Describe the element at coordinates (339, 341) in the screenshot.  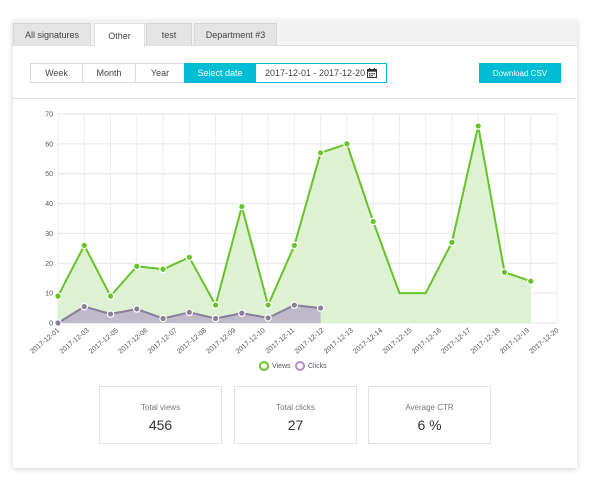
I see `x-tick-label: 2017-12-13` at that location.